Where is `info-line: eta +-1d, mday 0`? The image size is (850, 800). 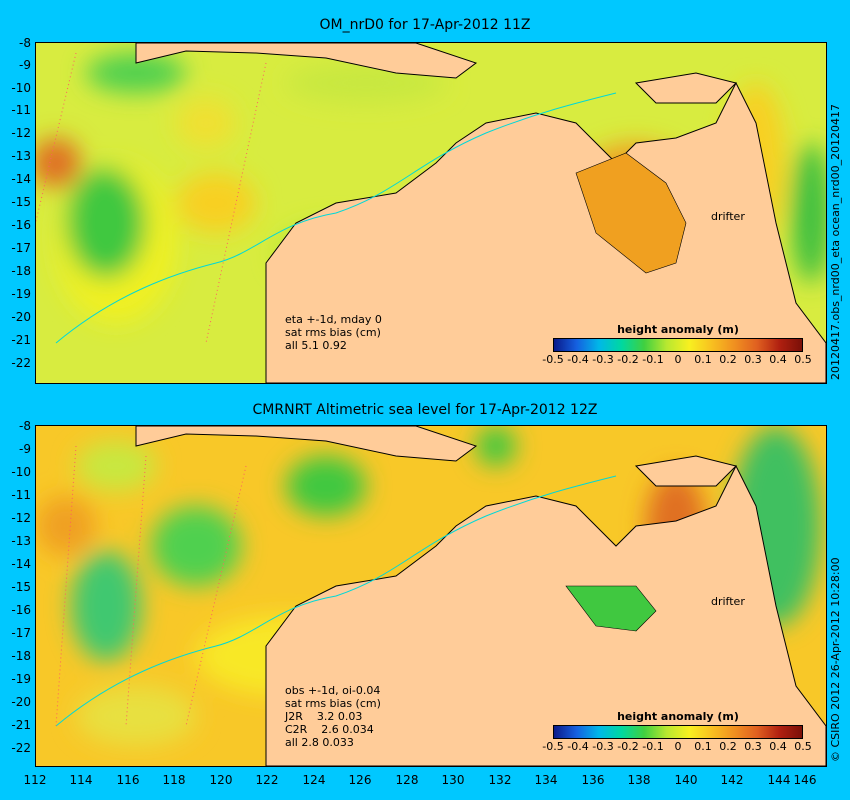
info-line: eta +-1d, mday 0 is located at coordinates (333, 319).